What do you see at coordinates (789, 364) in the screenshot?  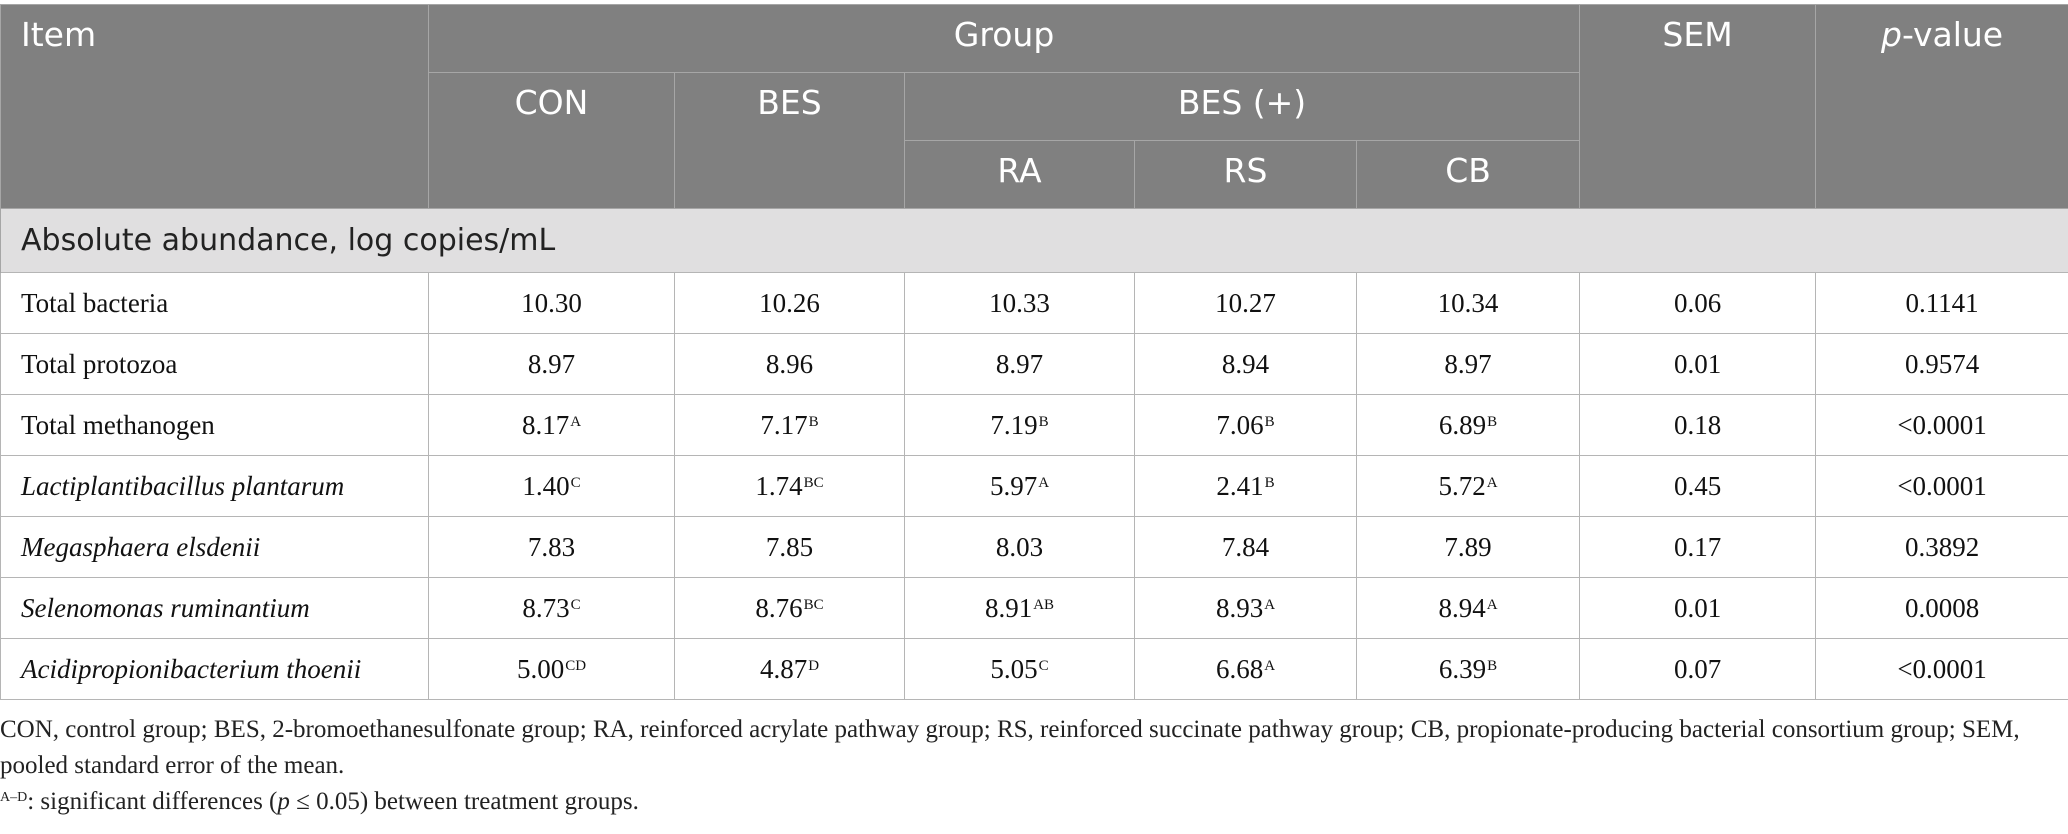 I see `value-cell: 8.96` at bounding box center [789, 364].